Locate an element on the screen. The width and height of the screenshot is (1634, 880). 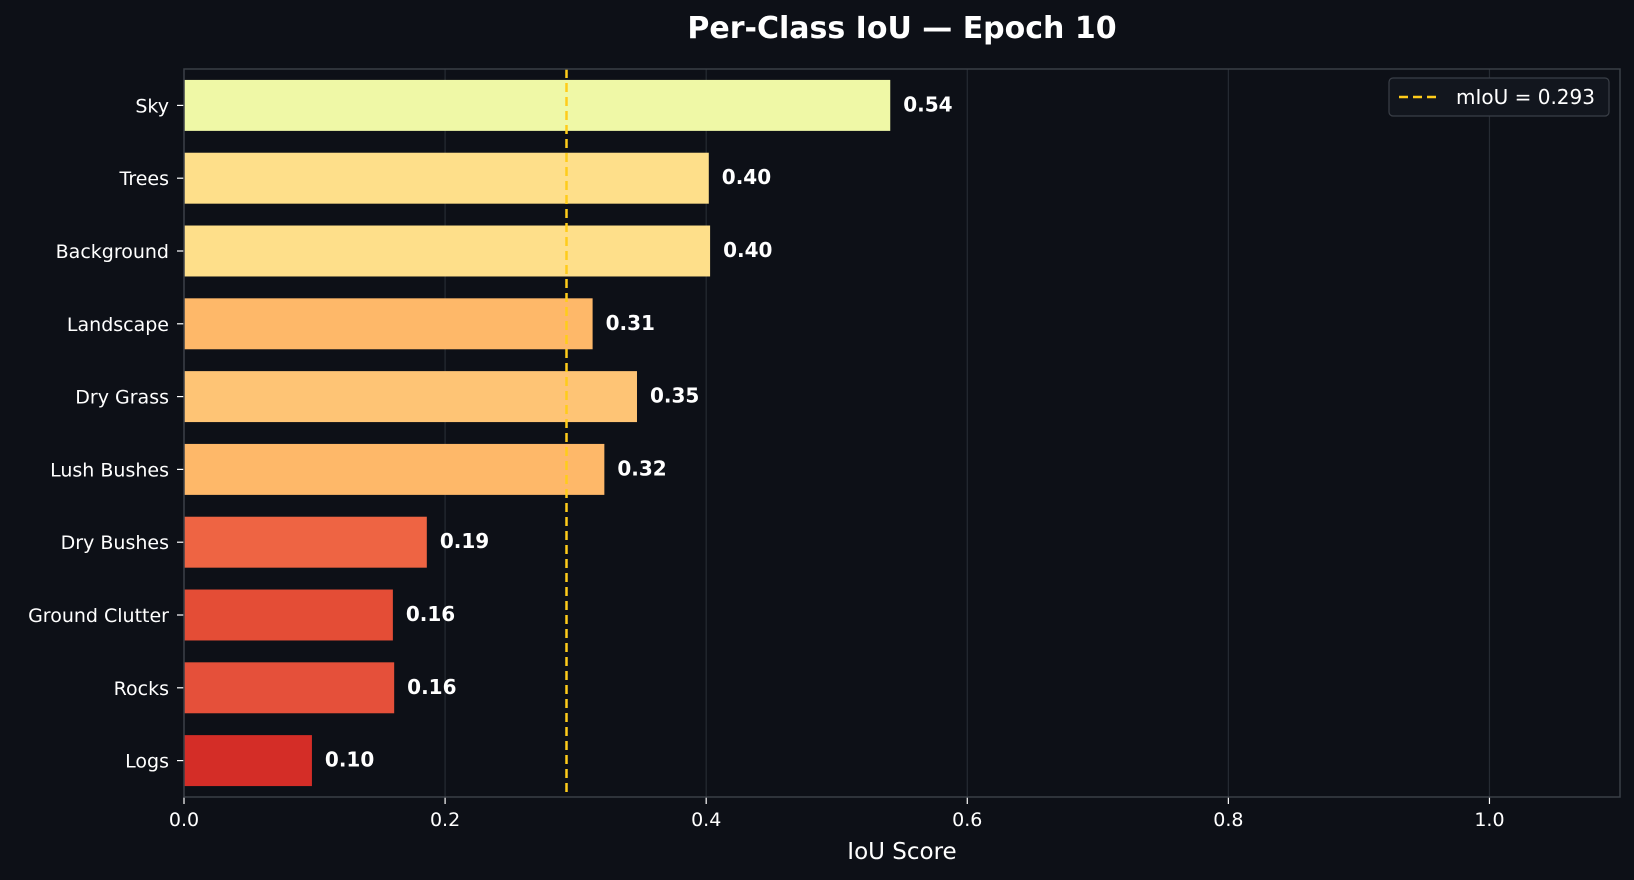
legend-box is located at coordinates (1499, 97).